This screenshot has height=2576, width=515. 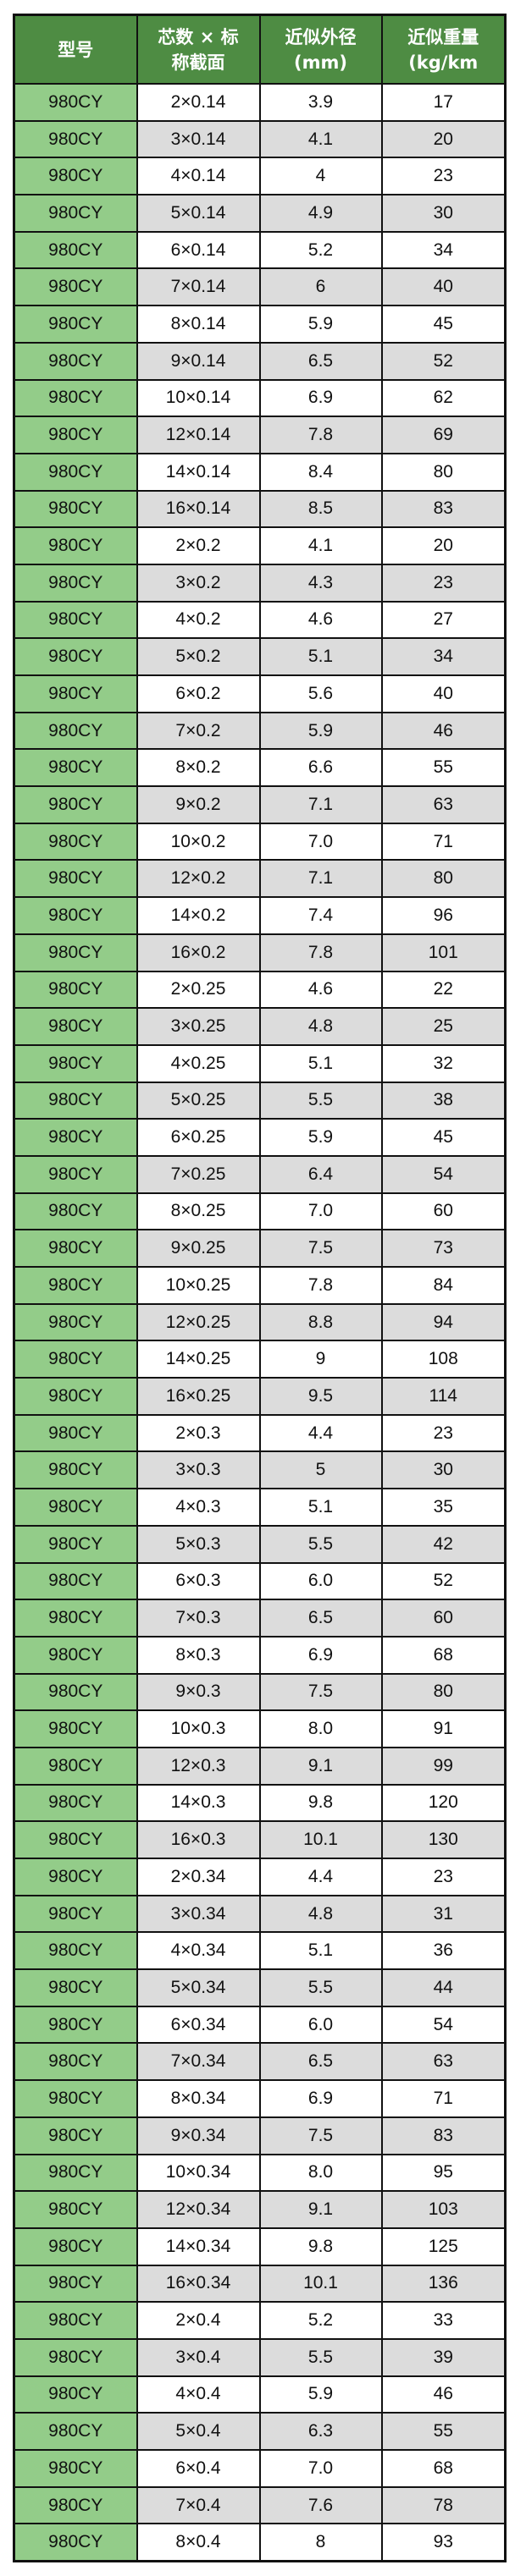 What do you see at coordinates (260, 804) in the screenshot?
I see `table-row: 980CY 9×0.2 7.1 63` at bounding box center [260, 804].